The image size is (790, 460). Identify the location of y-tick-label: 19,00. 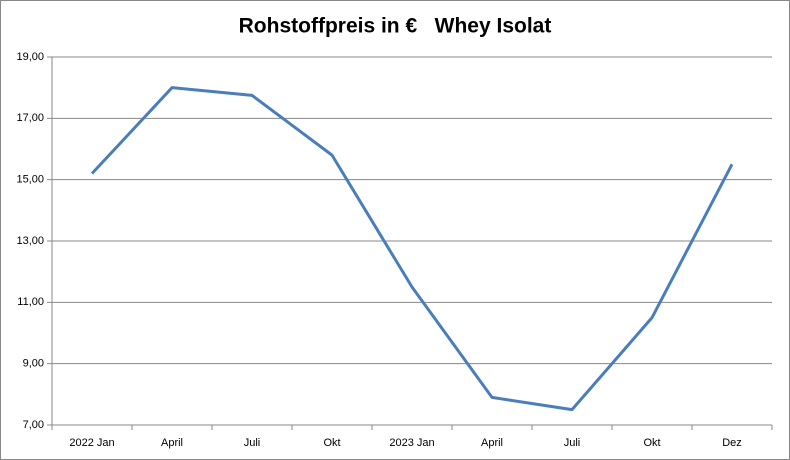
(30, 57).